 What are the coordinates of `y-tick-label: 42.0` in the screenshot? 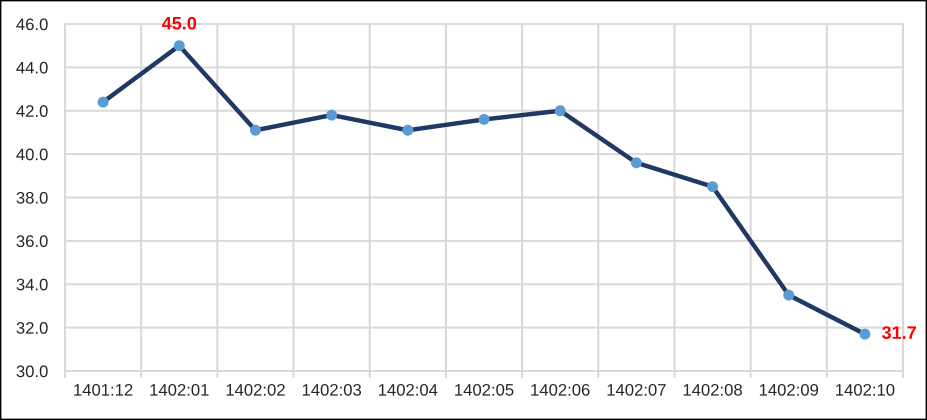 It's located at (32, 111).